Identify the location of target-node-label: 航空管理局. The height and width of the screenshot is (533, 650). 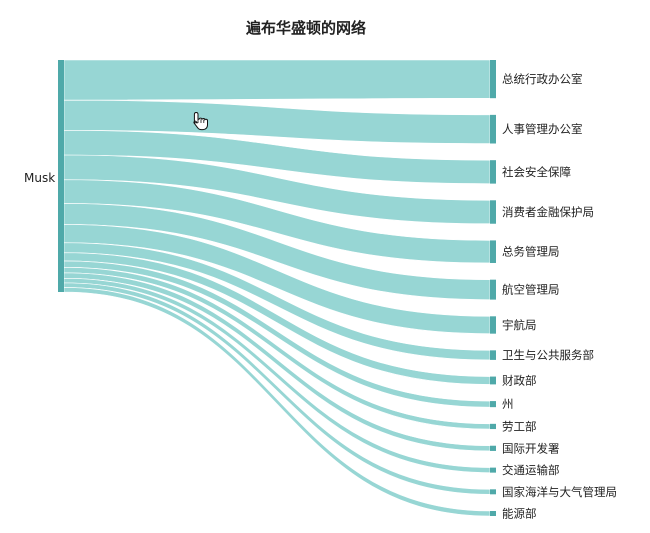
(531, 290).